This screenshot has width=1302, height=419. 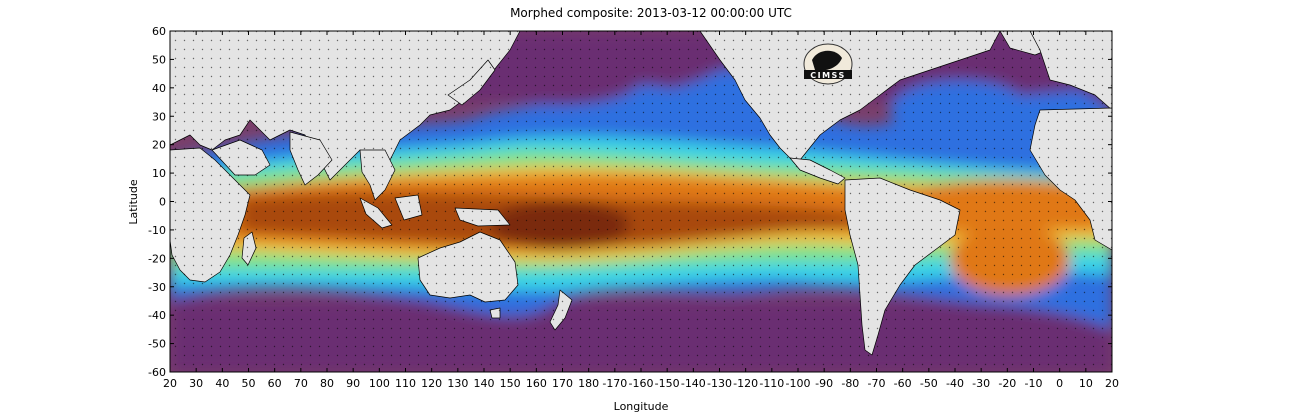 What do you see at coordinates (719, 383) in the screenshot?
I see `x-tick-label: -130` at bounding box center [719, 383].